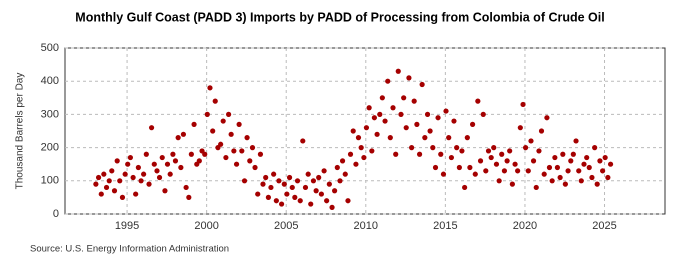  Describe the element at coordinates (50, 114) in the screenshot. I see `y-tick-label: 300` at that location.